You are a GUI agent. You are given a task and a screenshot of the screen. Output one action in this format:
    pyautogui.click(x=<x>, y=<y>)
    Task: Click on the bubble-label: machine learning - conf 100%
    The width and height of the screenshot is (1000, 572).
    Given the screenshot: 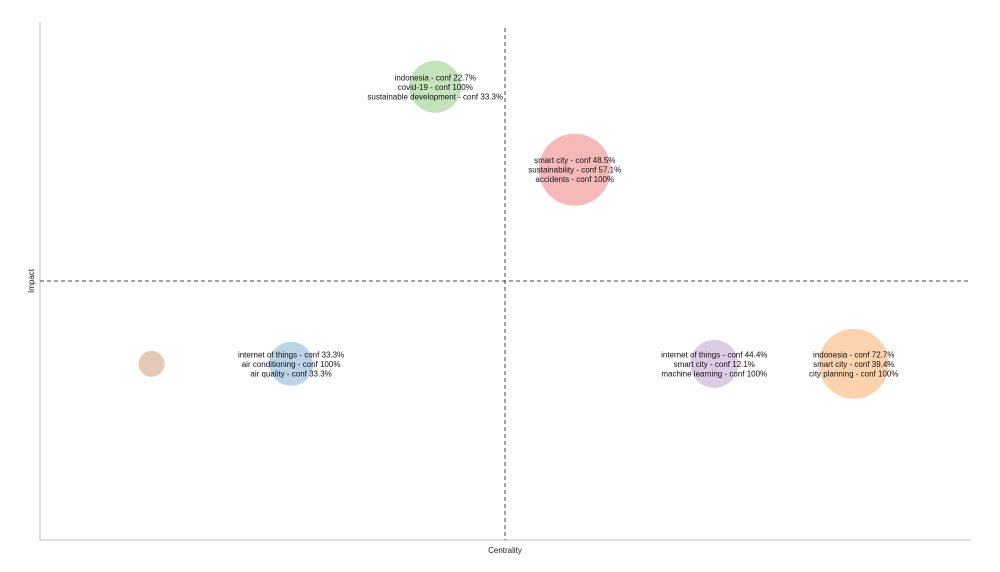 What is the action you would take?
    pyautogui.click(x=714, y=373)
    